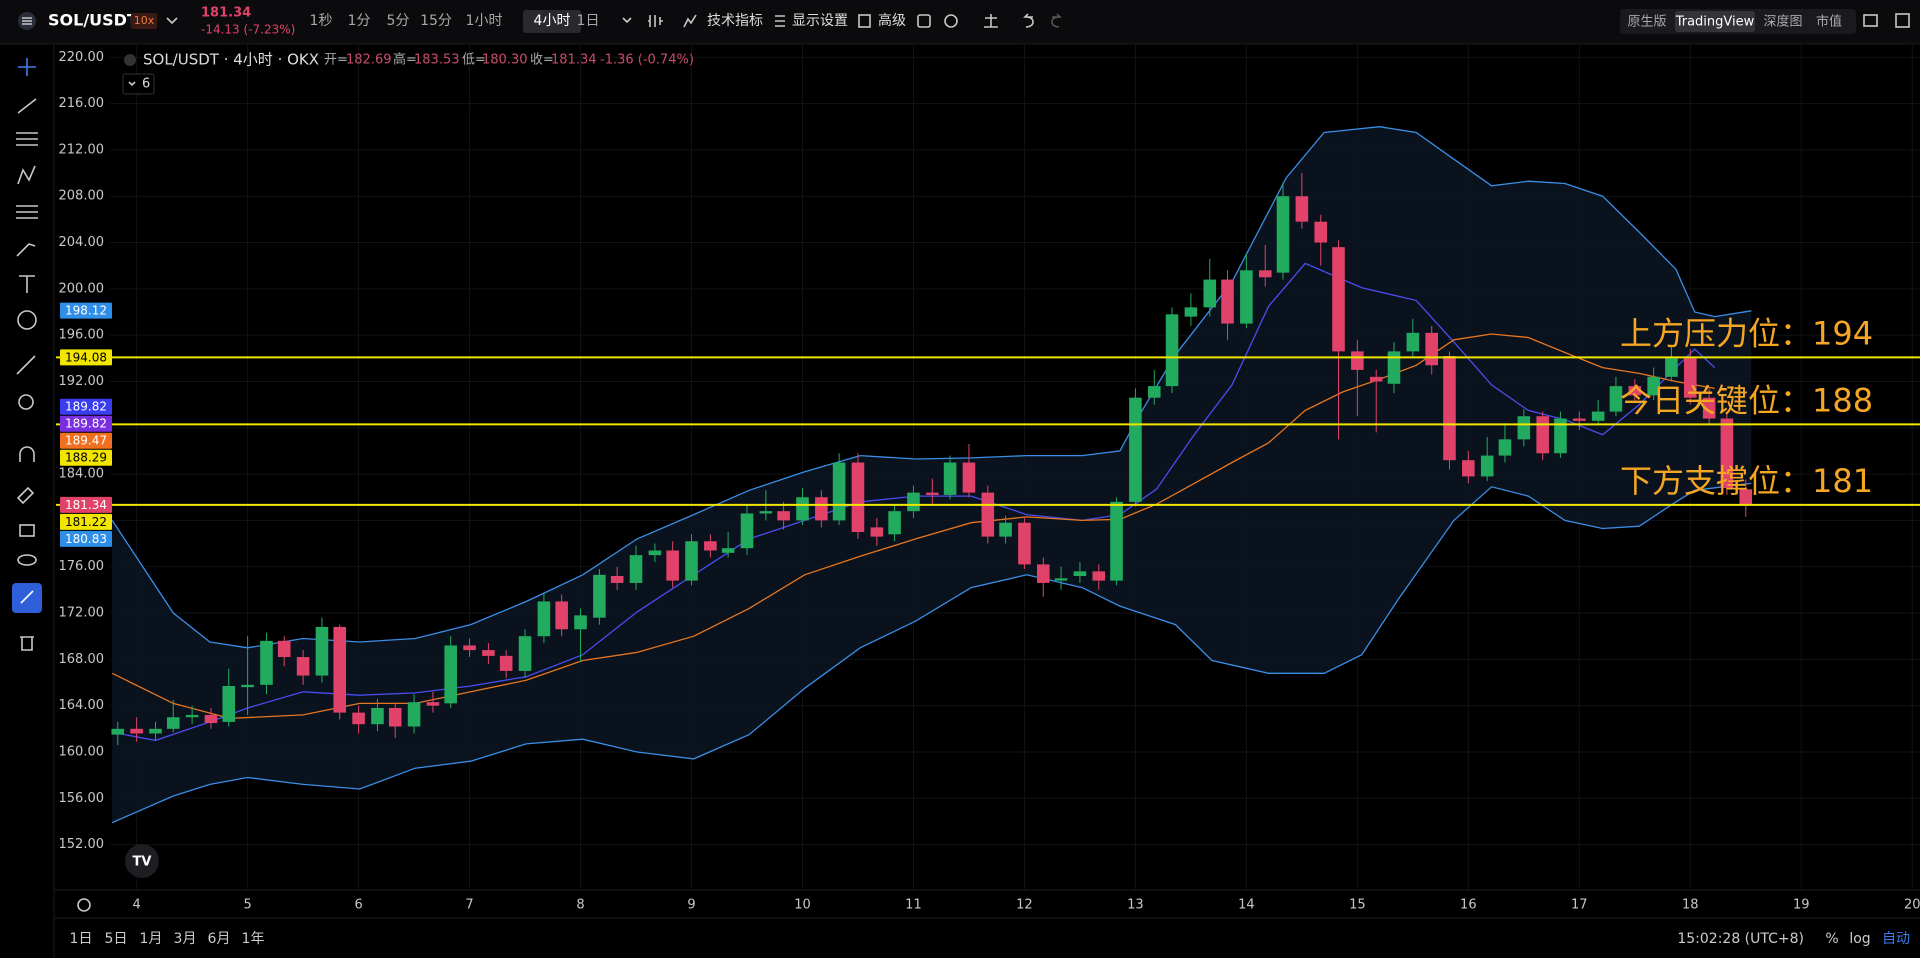 The height and width of the screenshot is (958, 1920). I want to click on level-annotation: 今日关键位：188, so click(1746, 400).